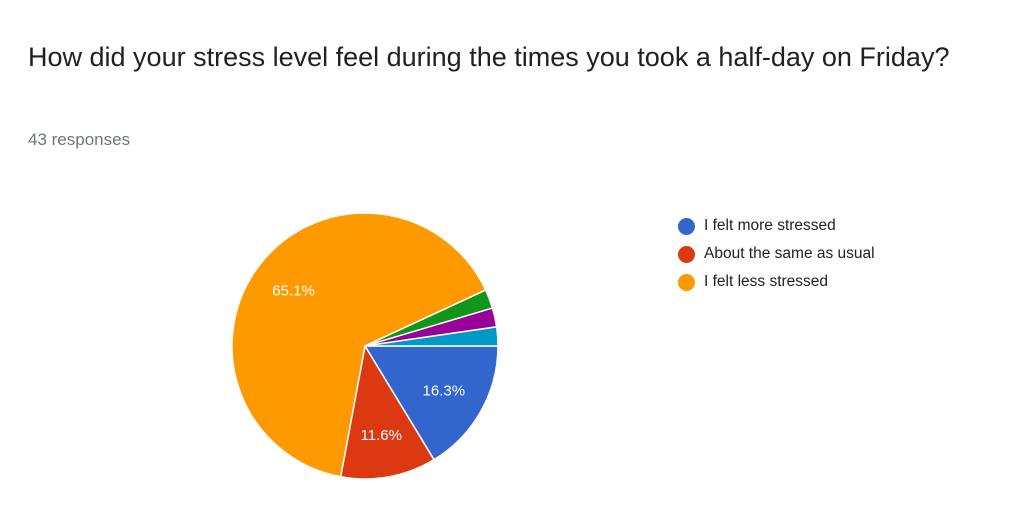 Image resolution: width=1024 pixels, height=520 pixels. Describe the element at coordinates (766, 281) in the screenshot. I see `legend-label: I felt less stressed` at that location.